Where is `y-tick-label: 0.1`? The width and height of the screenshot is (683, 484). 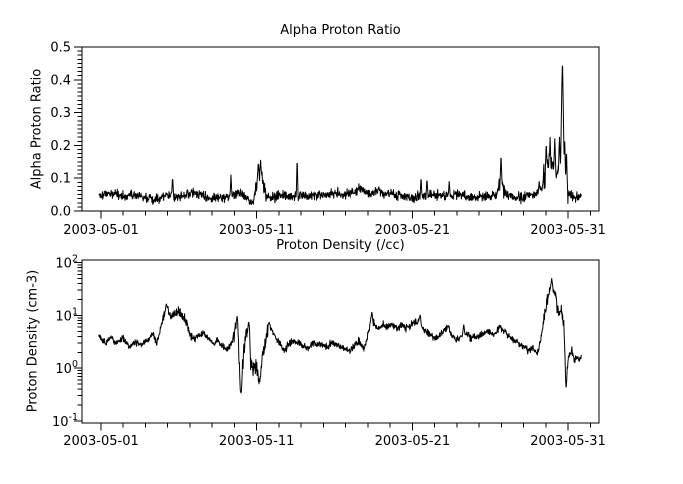 y-tick-label: 0.1 is located at coordinates (60, 179).